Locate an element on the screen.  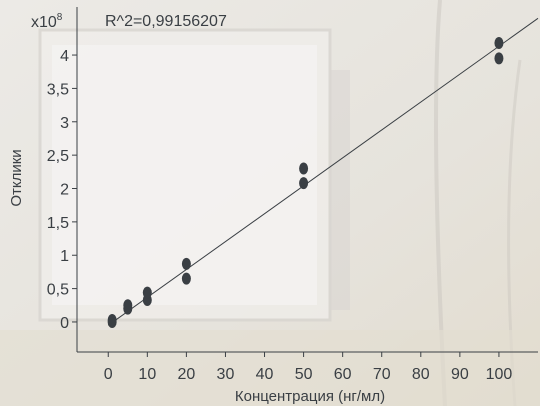
y-tick-label: 3 is located at coordinates (64, 123).